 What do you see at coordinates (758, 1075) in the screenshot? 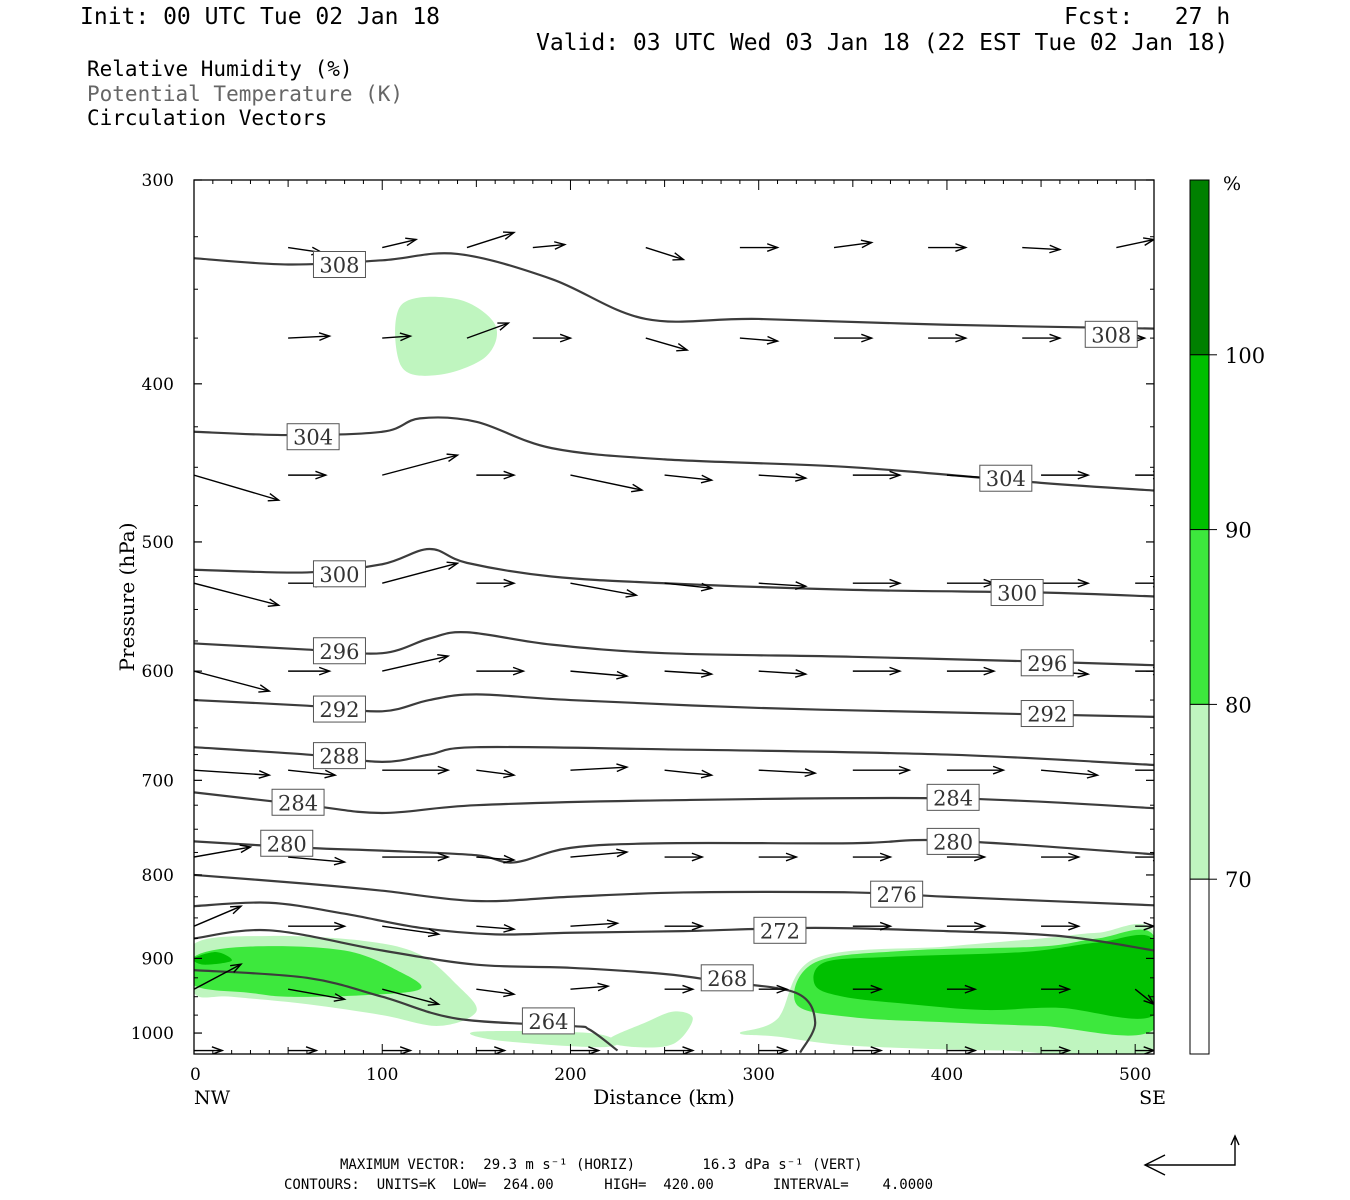
I see `x-tick-label: 300` at bounding box center [758, 1075].